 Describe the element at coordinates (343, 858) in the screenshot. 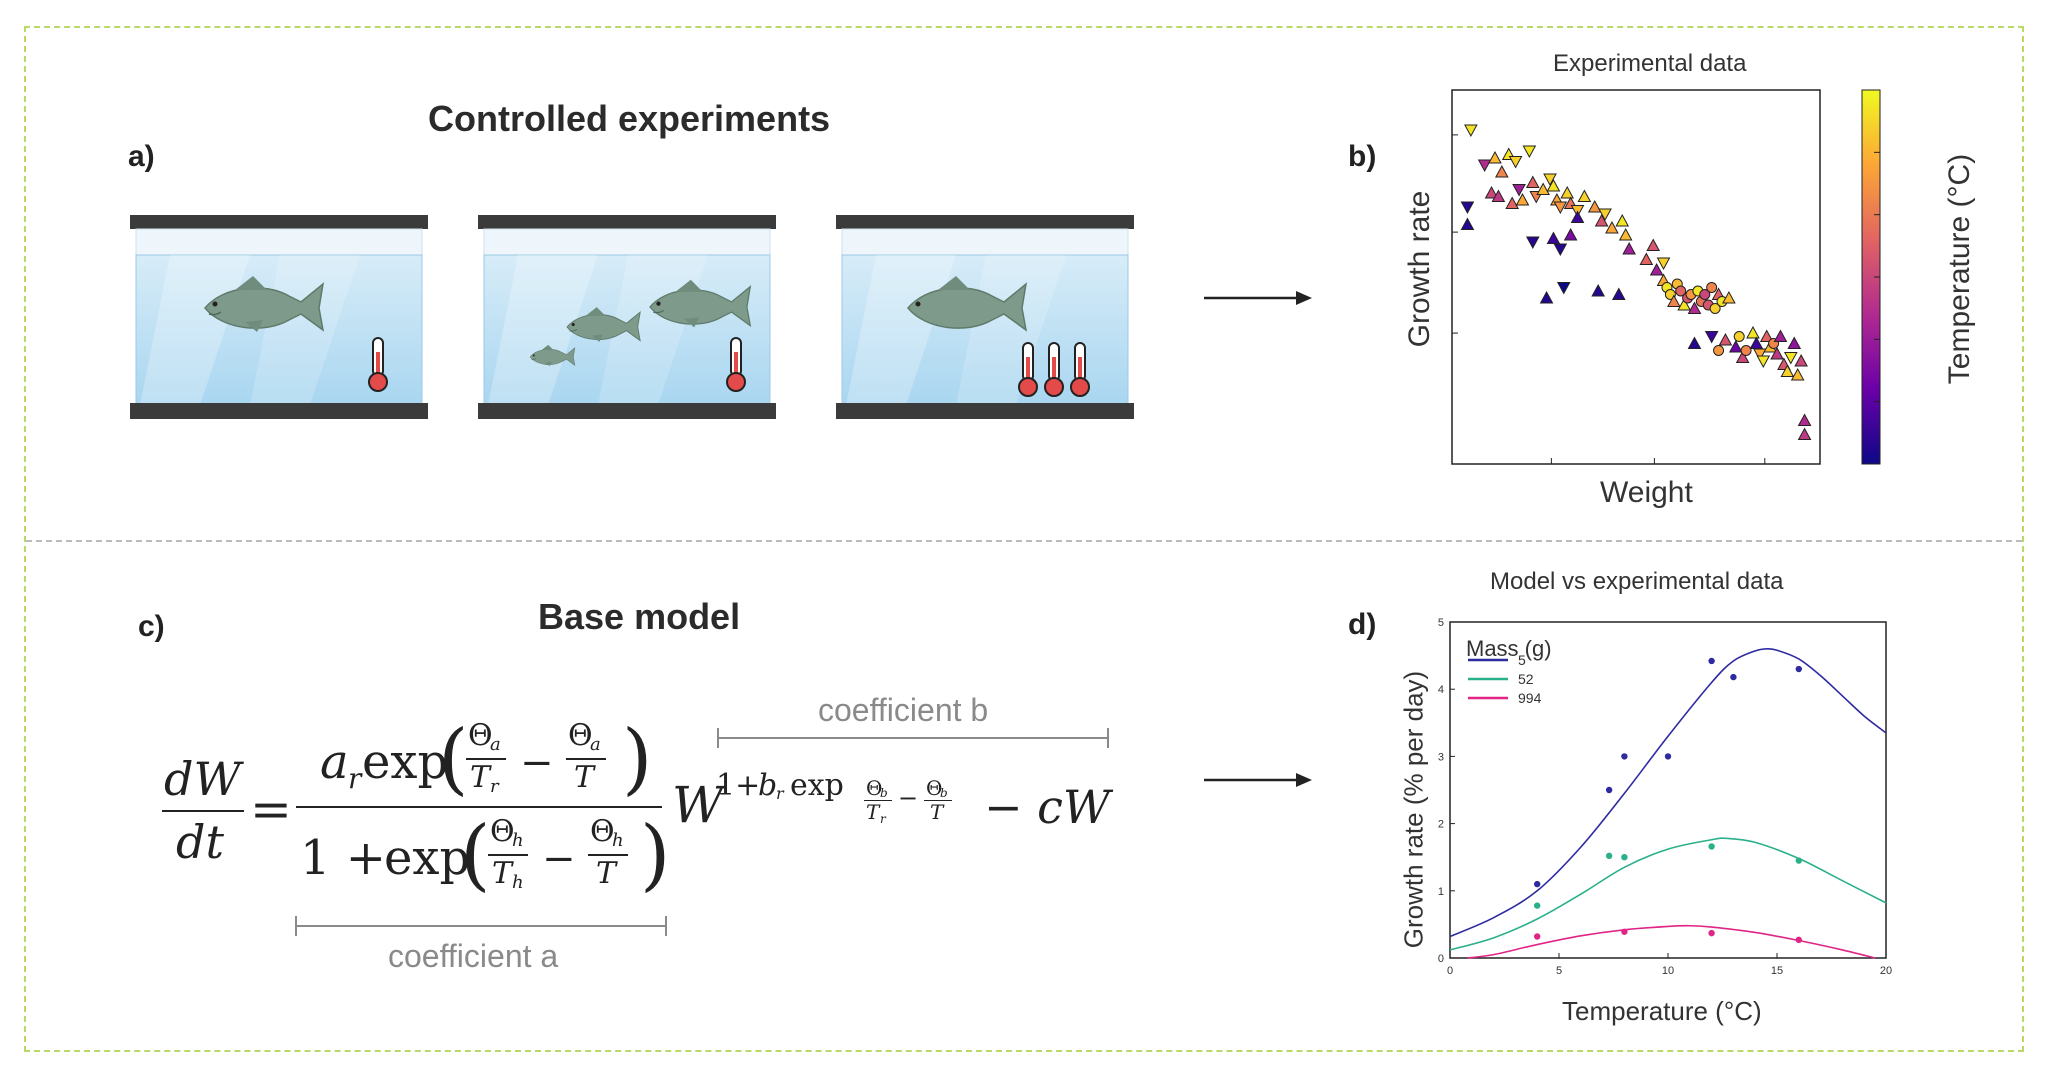

I see `one-plus: 1 +` at that location.